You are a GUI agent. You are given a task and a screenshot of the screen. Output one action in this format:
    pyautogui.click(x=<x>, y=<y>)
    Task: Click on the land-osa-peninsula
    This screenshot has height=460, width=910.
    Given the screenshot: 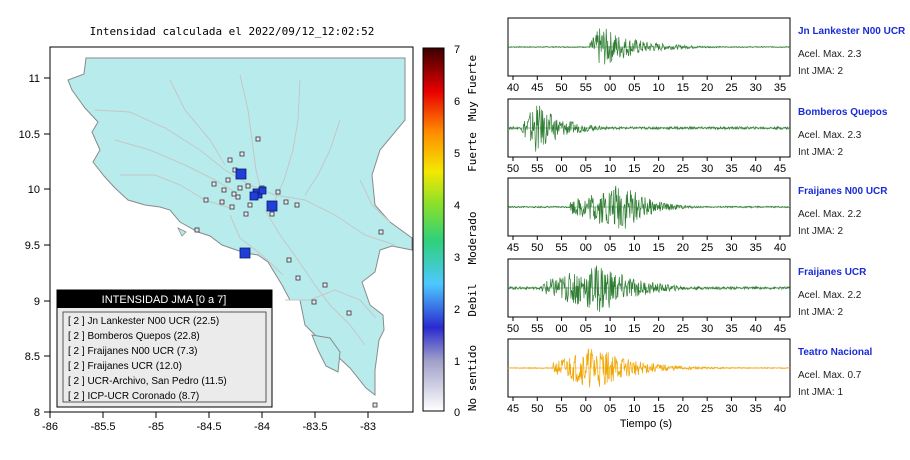 What is the action you would take?
    pyautogui.click(x=326, y=353)
    